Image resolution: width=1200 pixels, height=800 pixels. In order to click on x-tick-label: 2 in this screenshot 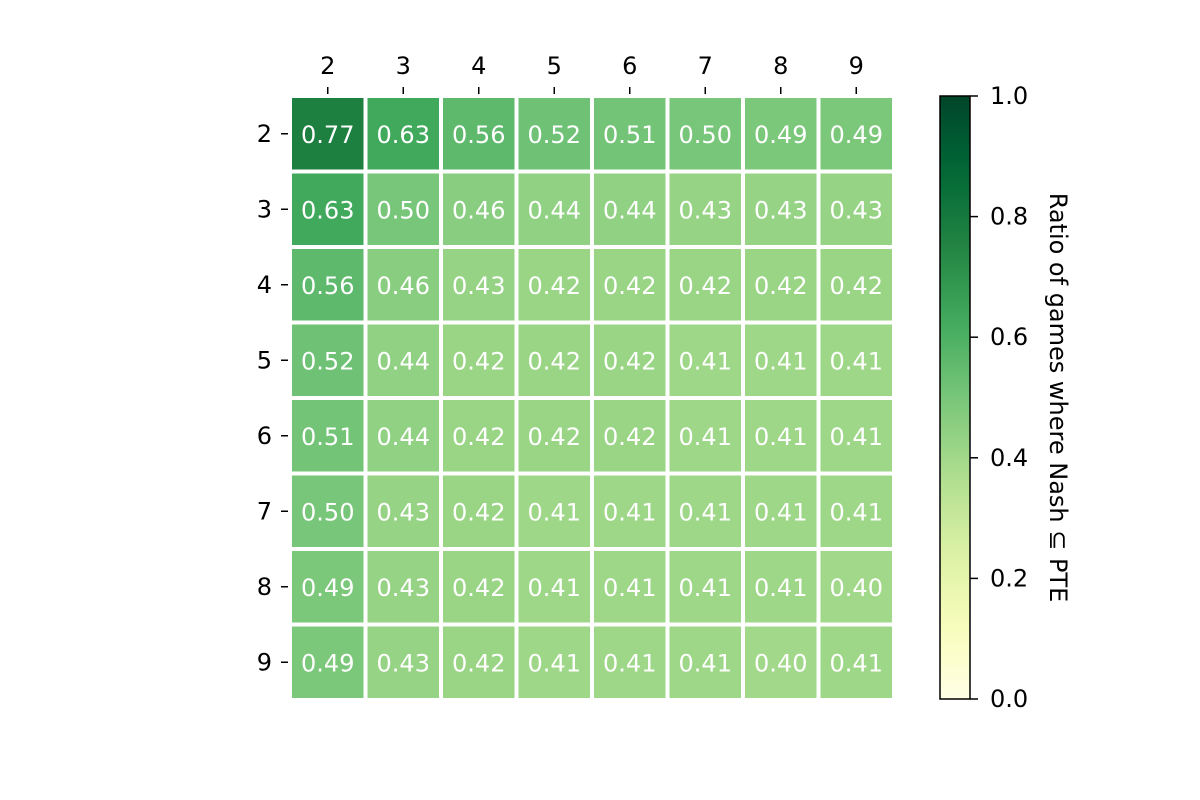, I will do `click(327, 66)`.